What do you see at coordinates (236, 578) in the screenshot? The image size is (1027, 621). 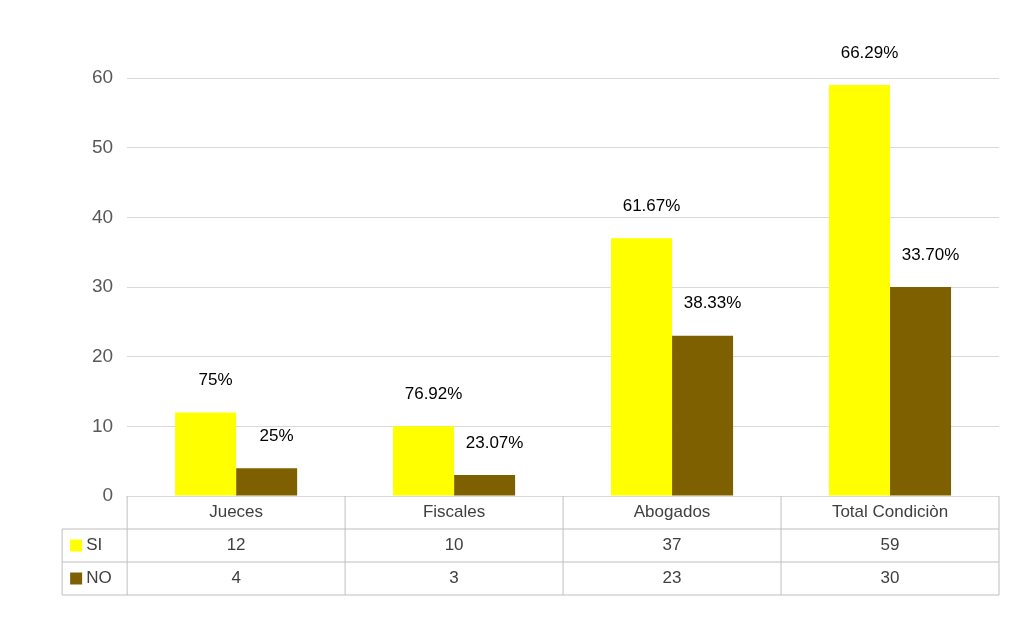 I see `data-label: 4` at bounding box center [236, 578].